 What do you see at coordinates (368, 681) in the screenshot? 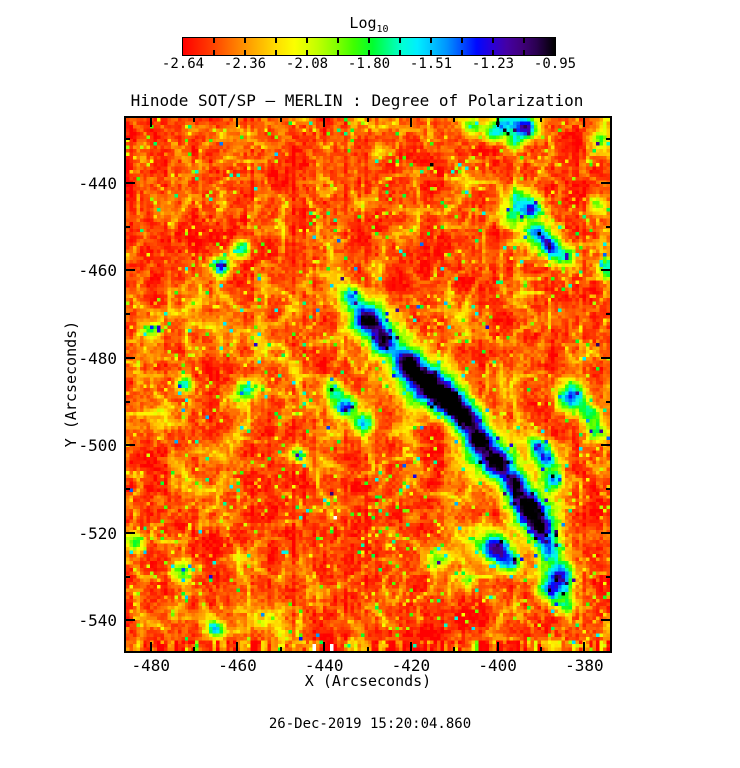
I see `x-axis-label: X (Arcseconds)` at bounding box center [368, 681].